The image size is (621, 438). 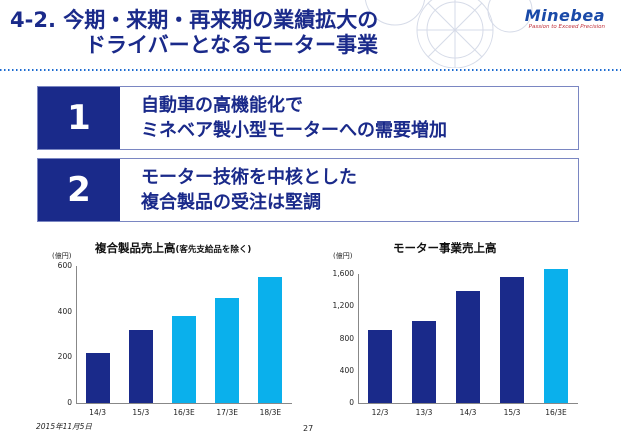 What do you see at coordinates (249, 190) in the screenshot?
I see `point-text-2: モーター技術を中核とした 複合製品の受注は堅調` at bounding box center [249, 190].